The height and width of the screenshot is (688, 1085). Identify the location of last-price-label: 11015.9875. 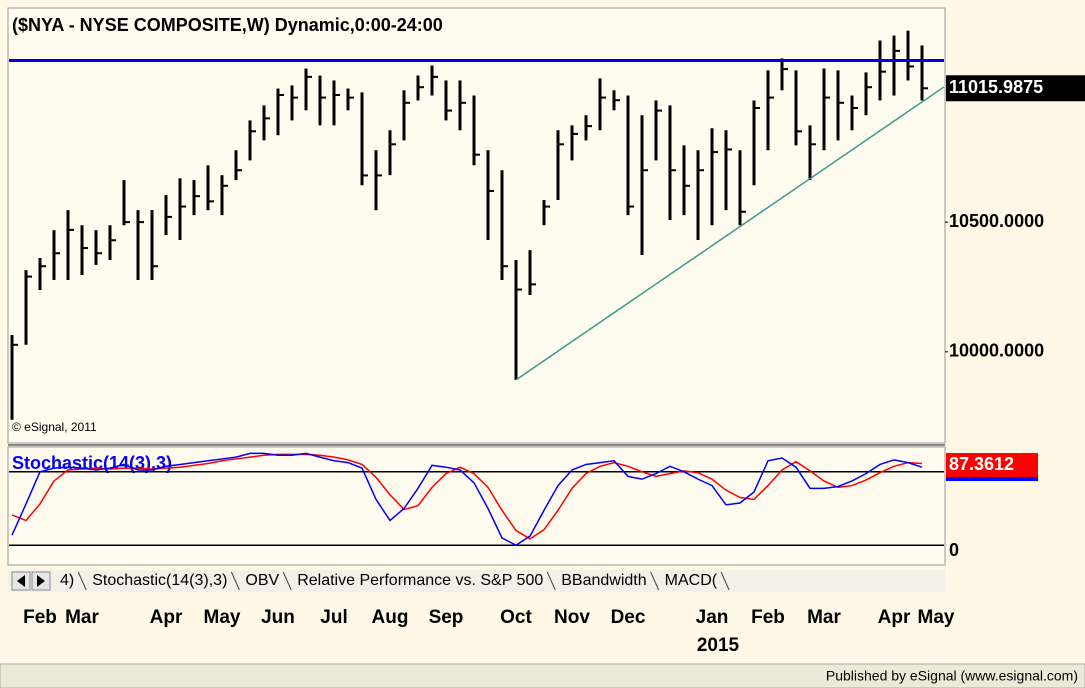
(996, 87).